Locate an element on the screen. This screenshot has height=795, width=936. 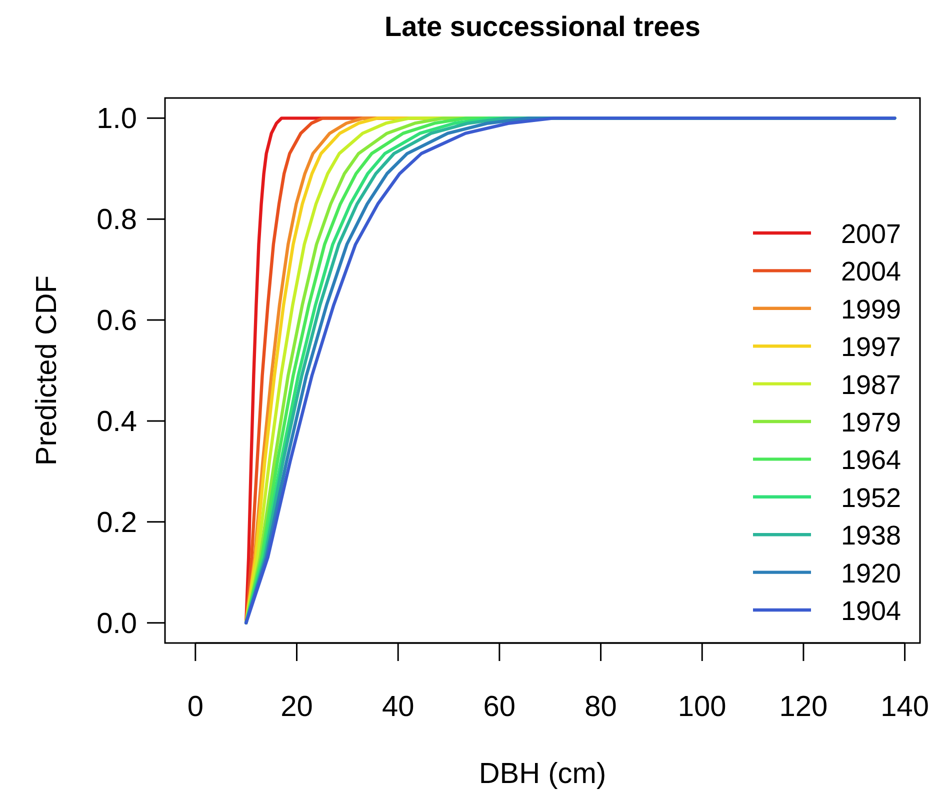
legend-label: 2007 is located at coordinates (871, 234).